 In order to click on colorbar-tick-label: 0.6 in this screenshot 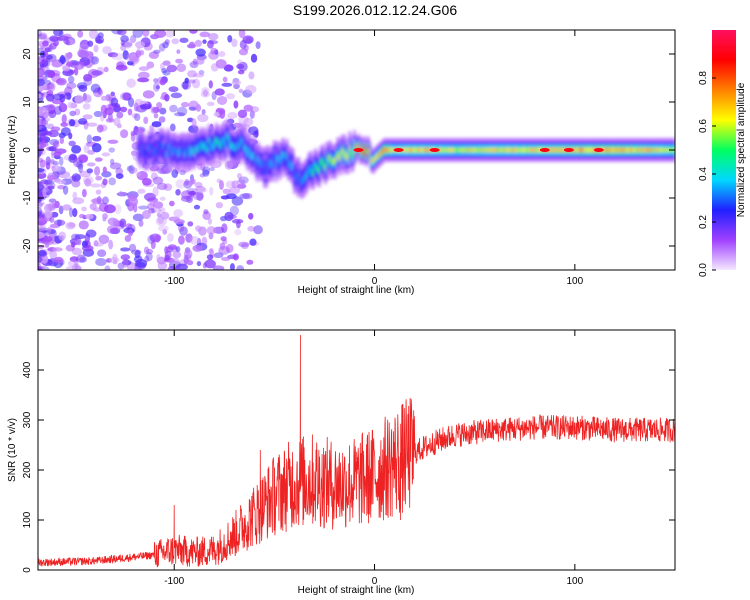, I will do `click(703, 126)`.